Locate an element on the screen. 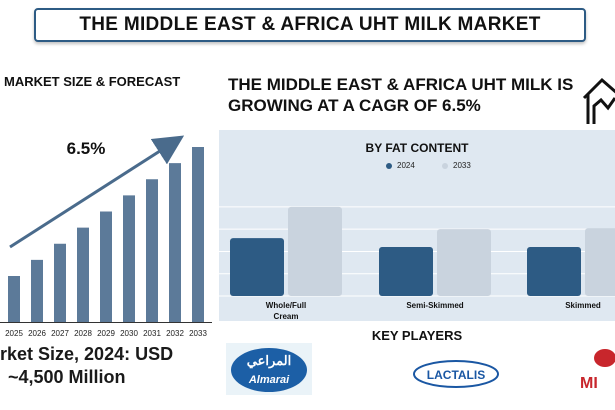  market-size-line1: rket Size, 2024: USD is located at coordinates (87, 354).